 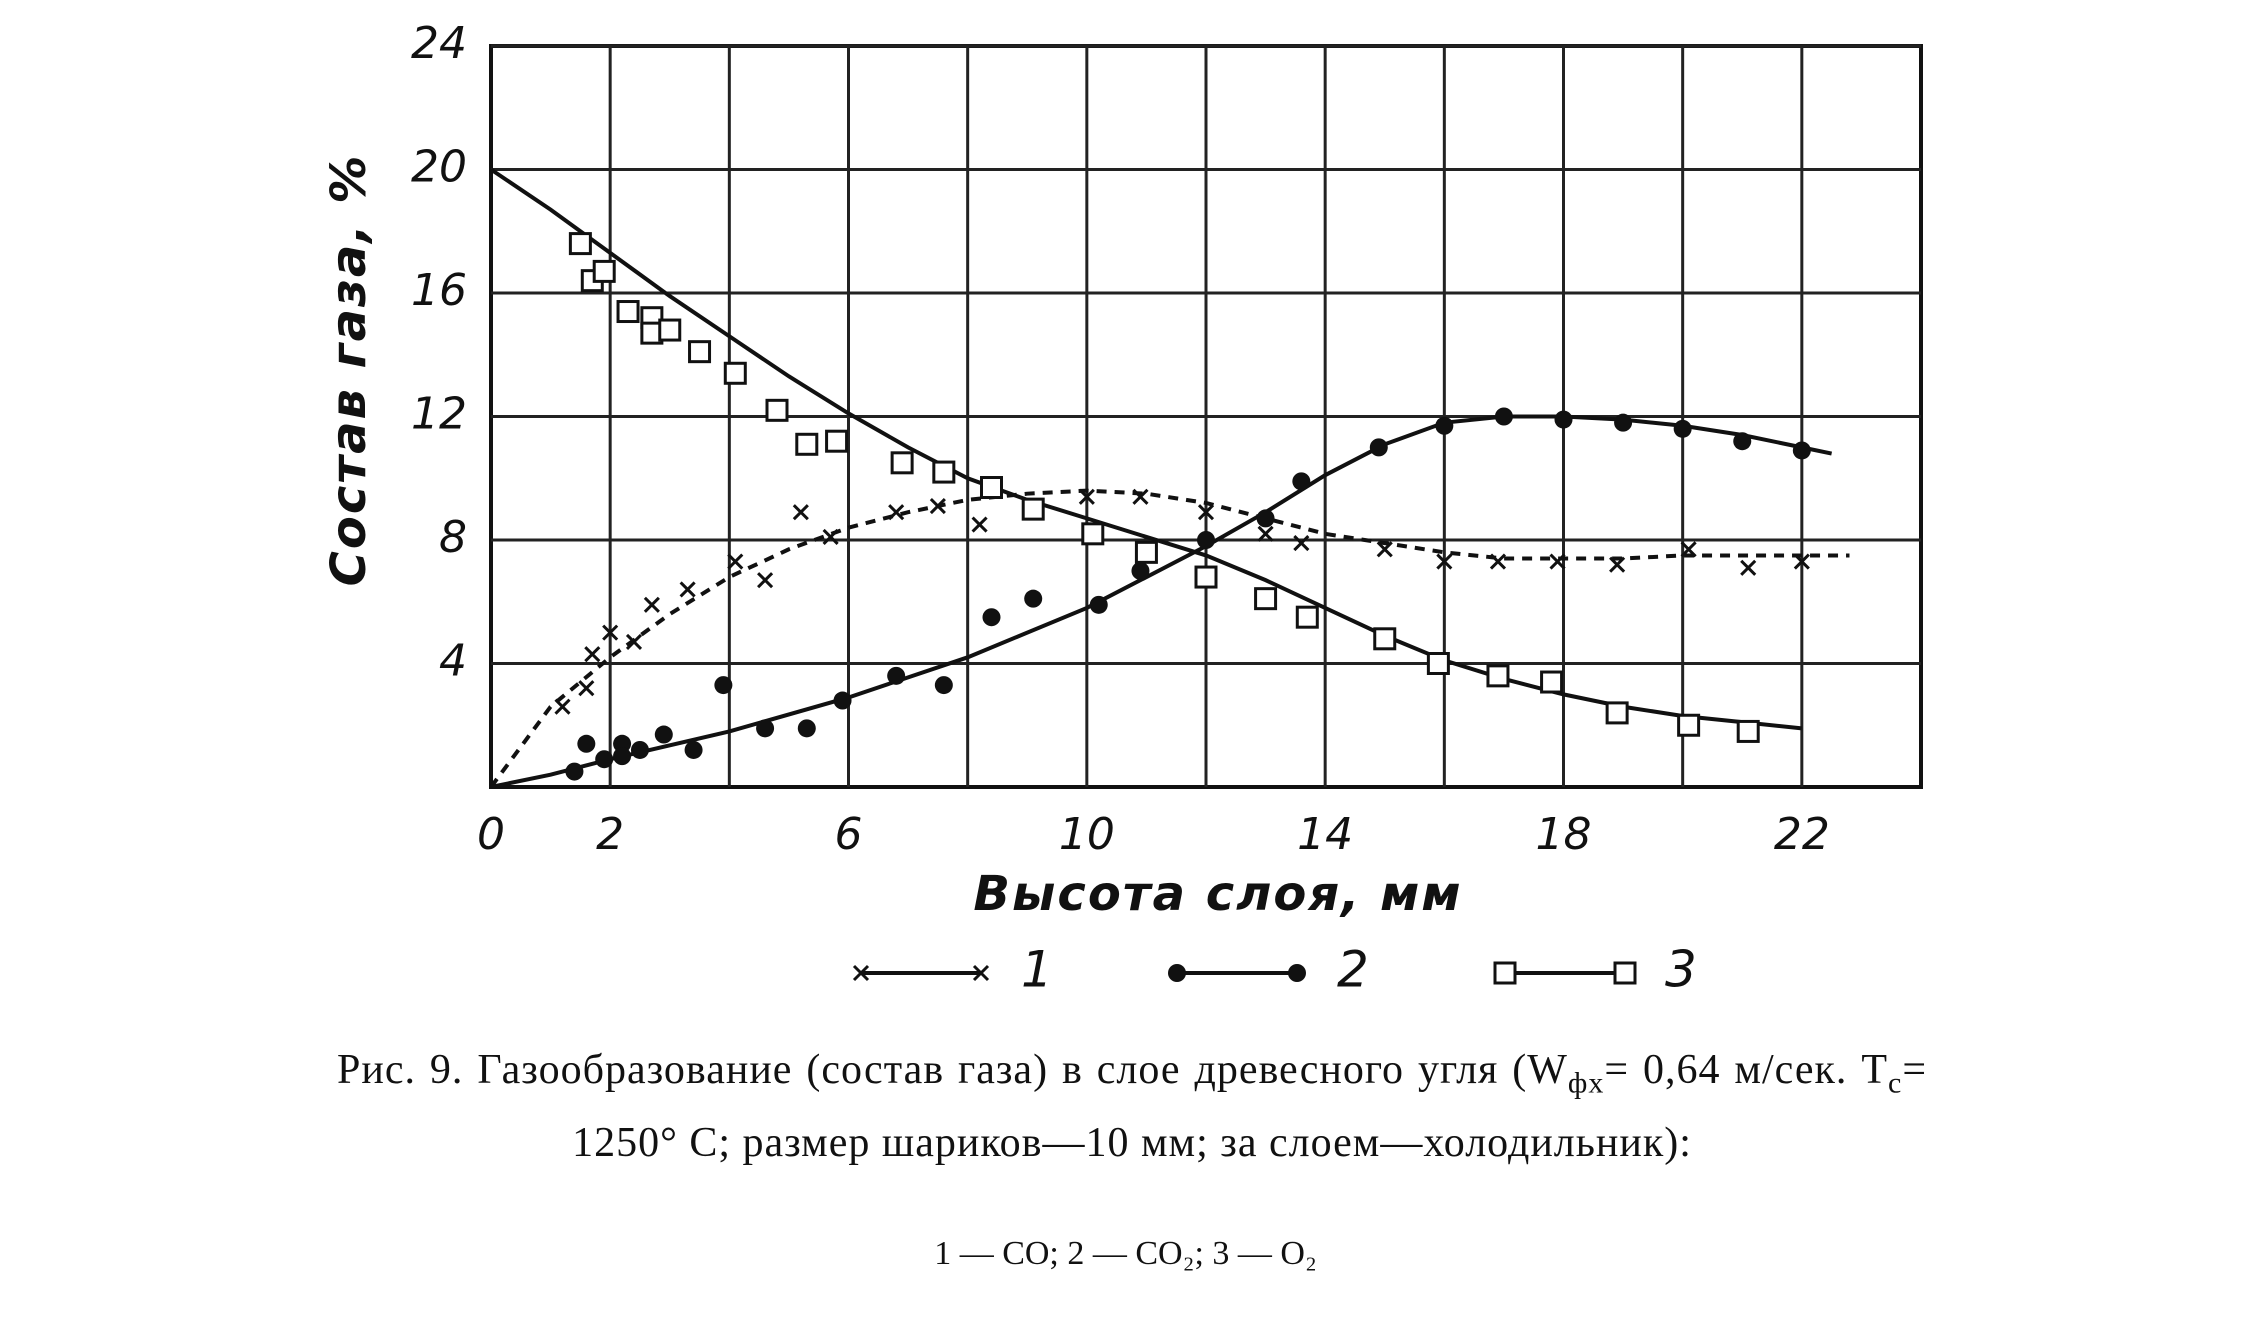 What do you see at coordinates (439, 167) in the screenshot?
I see `y-tick-label: 20` at bounding box center [439, 167].